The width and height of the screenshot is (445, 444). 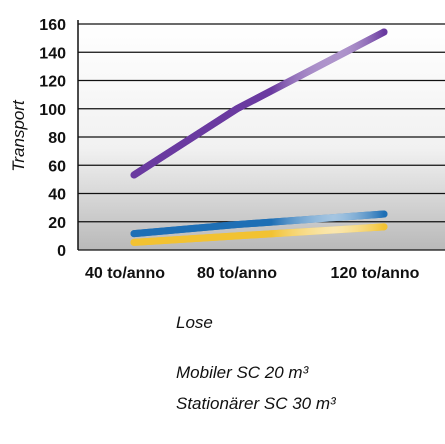 What do you see at coordinates (57, 166) in the screenshot?
I see `y-tick-label: 60` at bounding box center [57, 166].